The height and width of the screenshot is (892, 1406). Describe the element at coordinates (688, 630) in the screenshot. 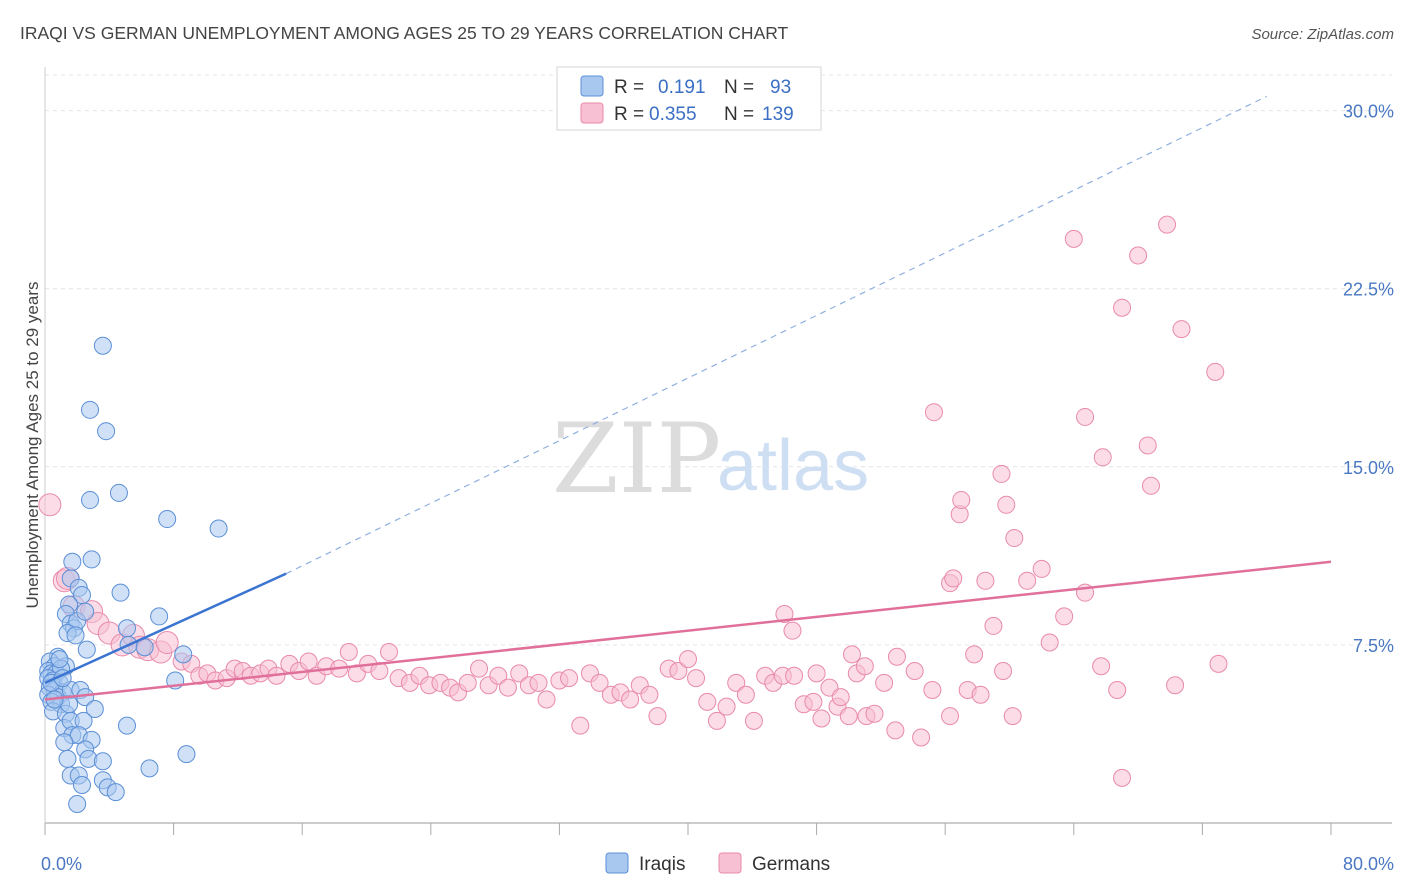

I see `trend-line-germans` at that location.